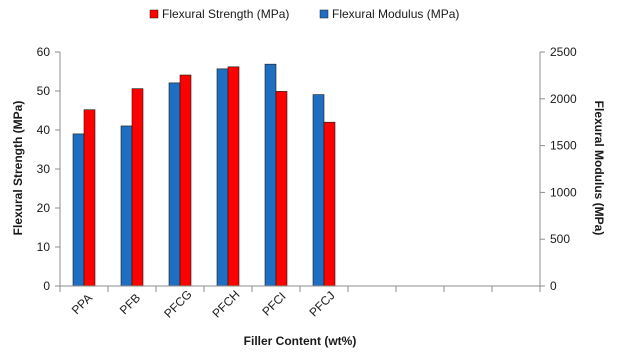 The height and width of the screenshot is (353, 618). What do you see at coordinates (300, 303) in the screenshot?
I see `x-axis-ticks: PPA PFB PFCG PFCH PFCI PFCJ` at bounding box center [300, 303].